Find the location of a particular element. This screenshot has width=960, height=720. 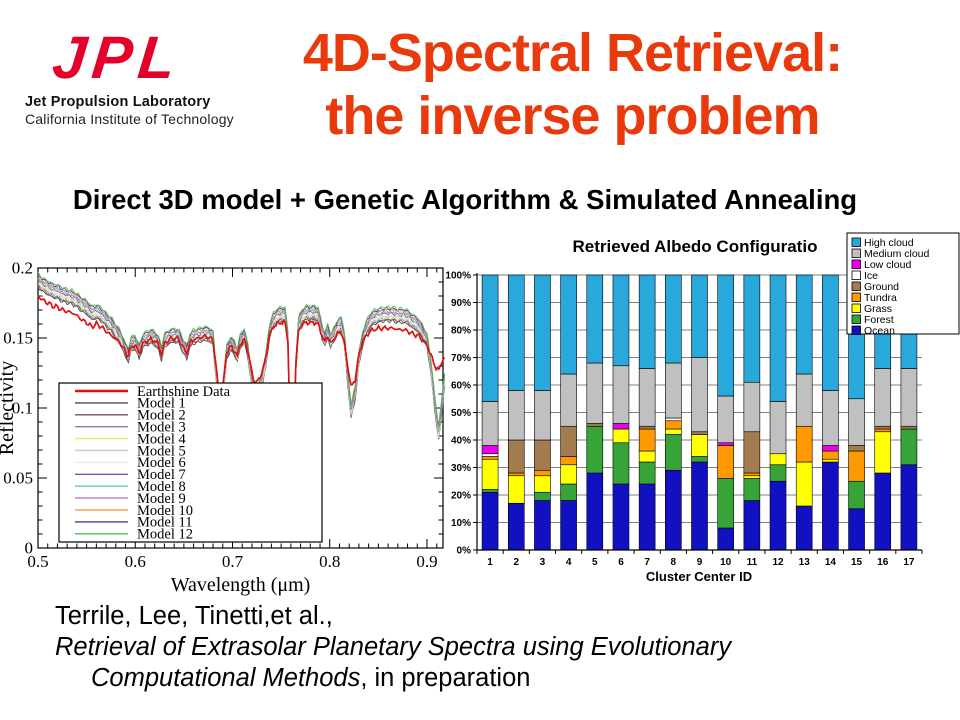

legend-label: Model 11 is located at coordinates (164, 523).